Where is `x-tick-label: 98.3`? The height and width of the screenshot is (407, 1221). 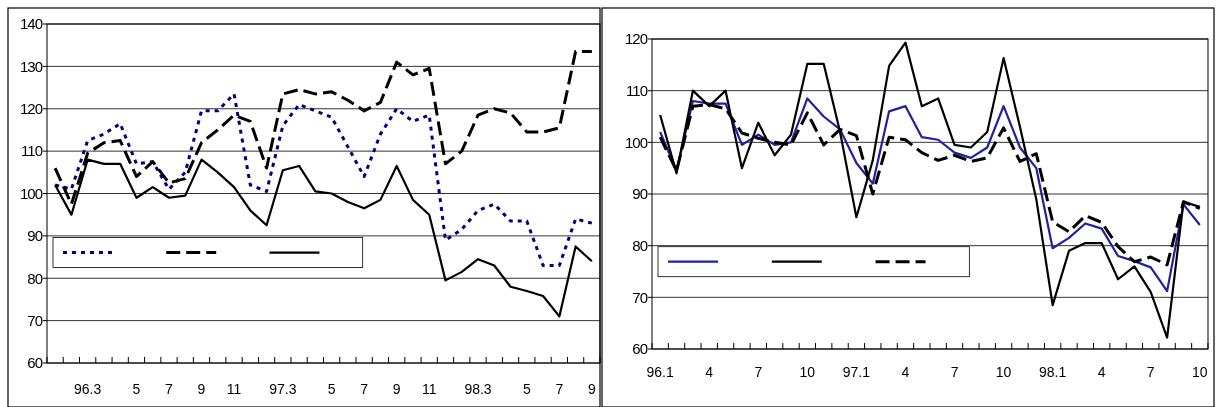 x-tick-label: 98.3 is located at coordinates (478, 389).